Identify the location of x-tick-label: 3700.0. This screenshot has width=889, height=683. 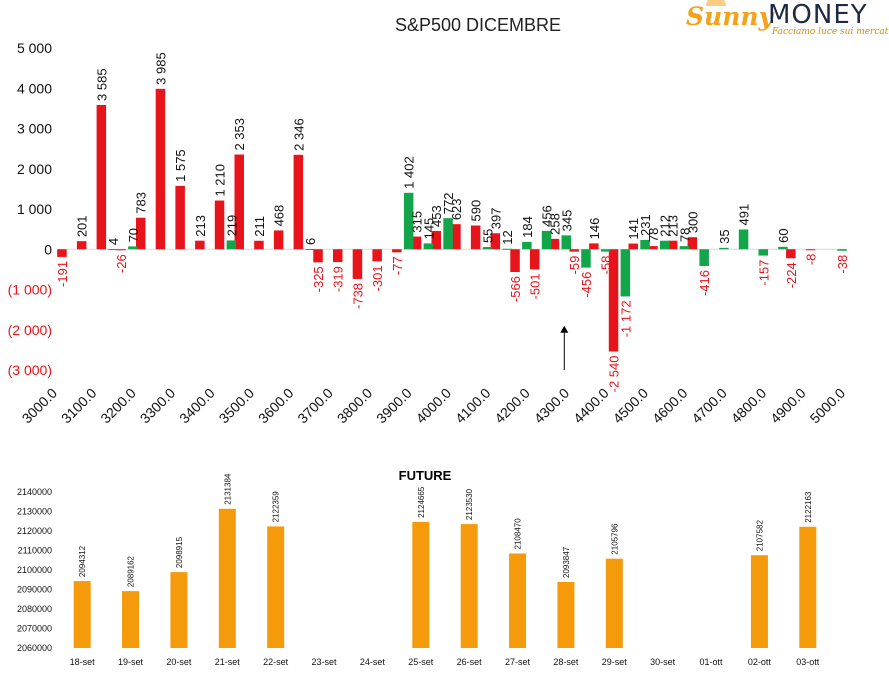
(315, 406).